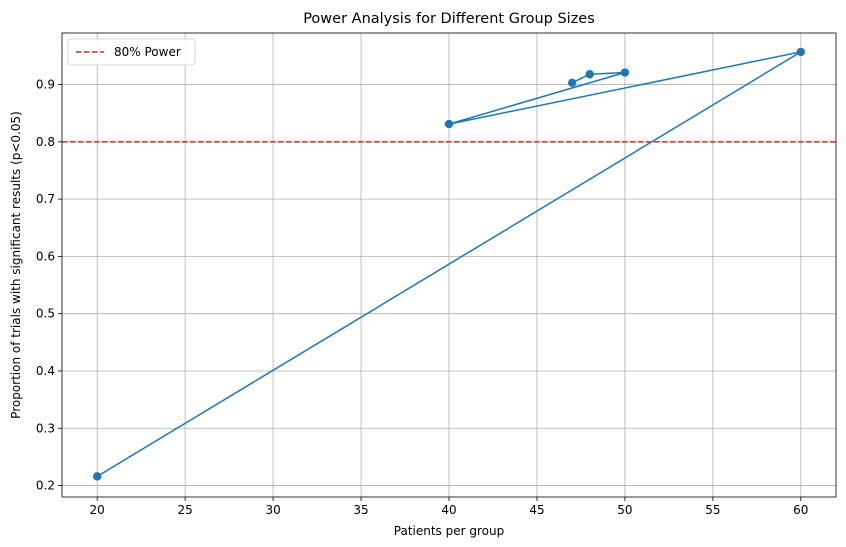 This screenshot has height=547, width=846. What do you see at coordinates (360, 510) in the screenshot?
I see `x-tick-label: 35` at bounding box center [360, 510].